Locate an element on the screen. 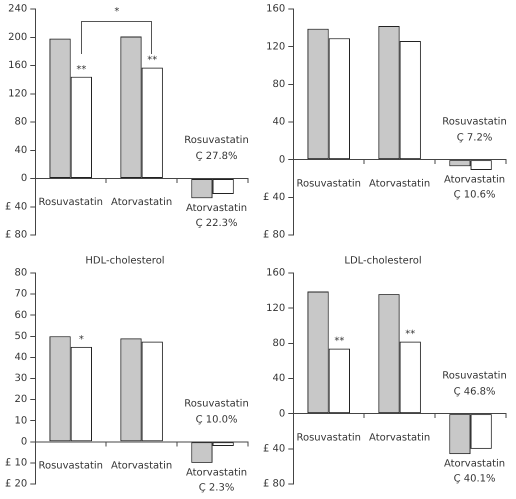  y-tick-label: 20 is located at coordinates (21, 400).